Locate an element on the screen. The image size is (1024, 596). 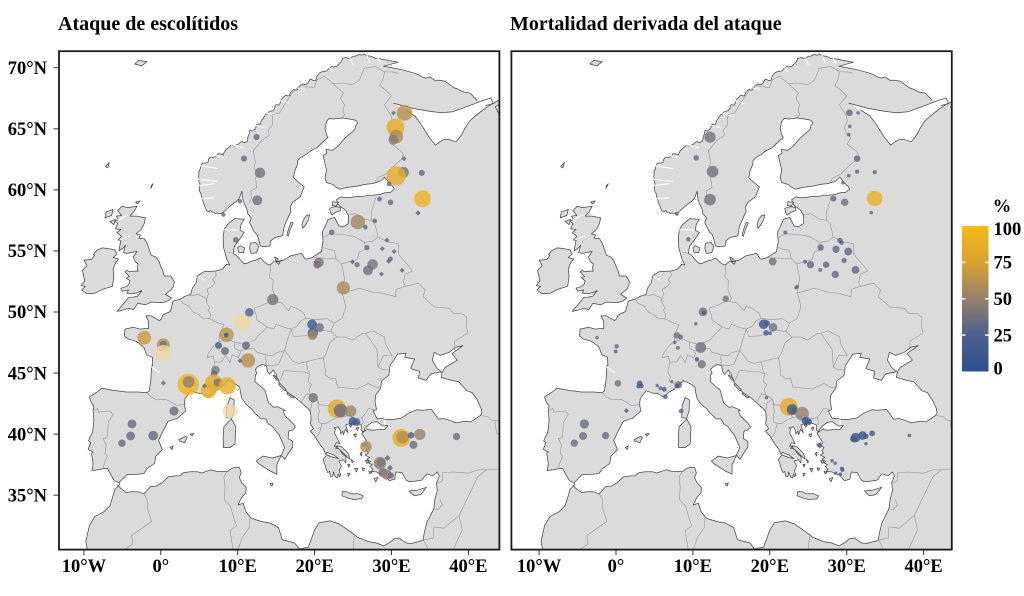
svg-text: 70°N is located at coordinates (28, 69).